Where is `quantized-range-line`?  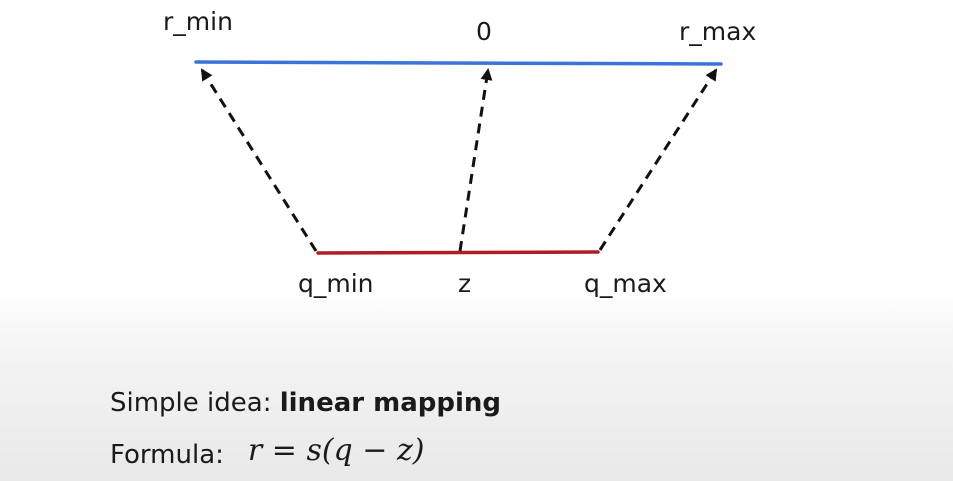 quantized-range-line is located at coordinates (458, 252).